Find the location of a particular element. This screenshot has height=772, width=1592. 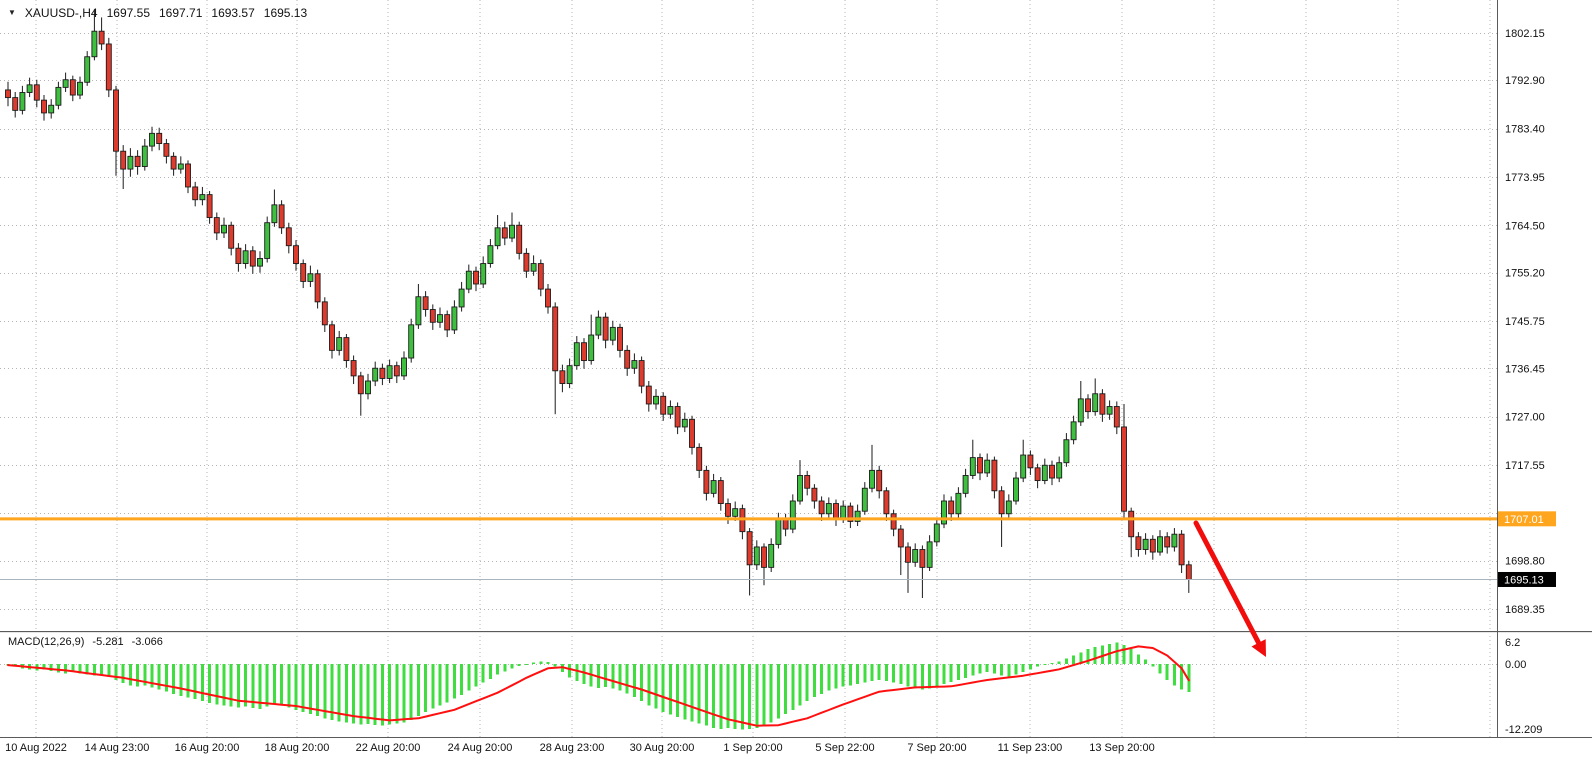

time-tick-label: 30 Aug 20:00 is located at coordinates (662, 748).